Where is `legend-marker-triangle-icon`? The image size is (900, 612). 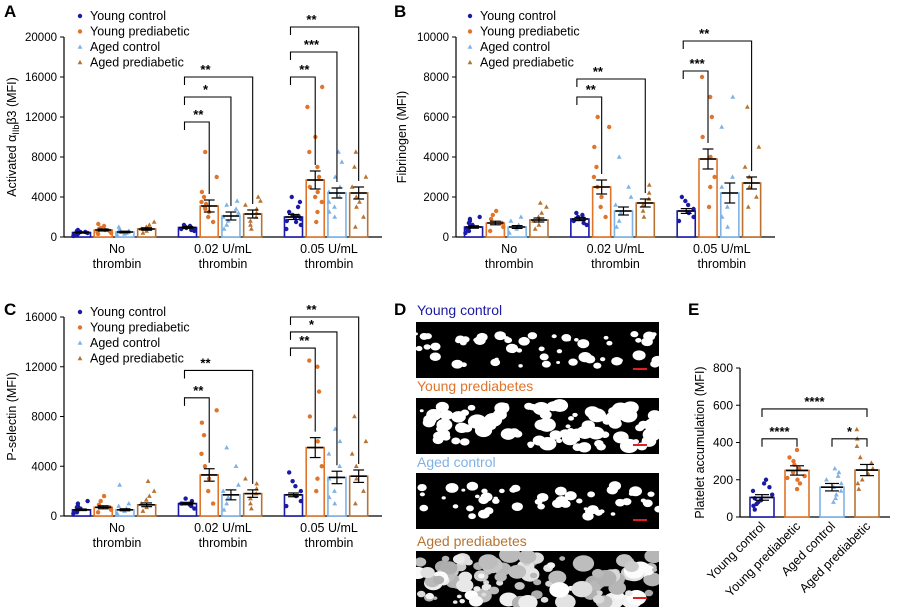 legend-marker-triangle-icon is located at coordinates (80, 342).